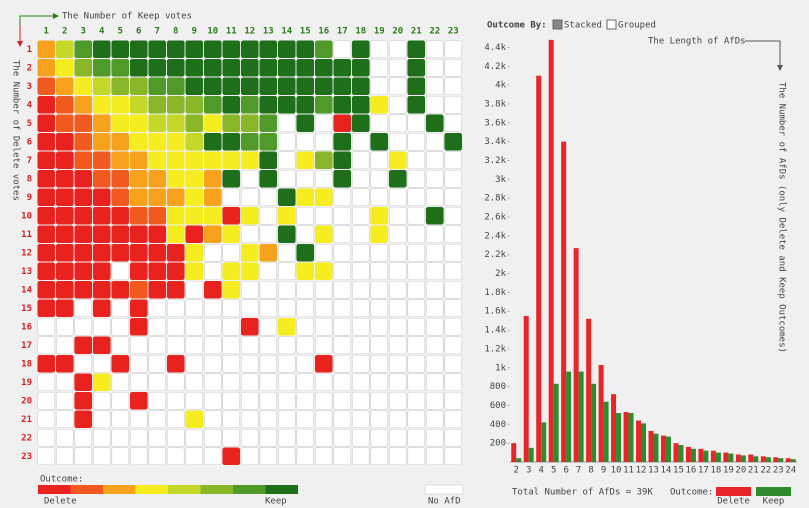 The width and height of the screenshot is (809, 508). What do you see at coordinates (495, 161) in the screenshot?
I see `y-tick-label: 3.2k` at bounding box center [495, 161].